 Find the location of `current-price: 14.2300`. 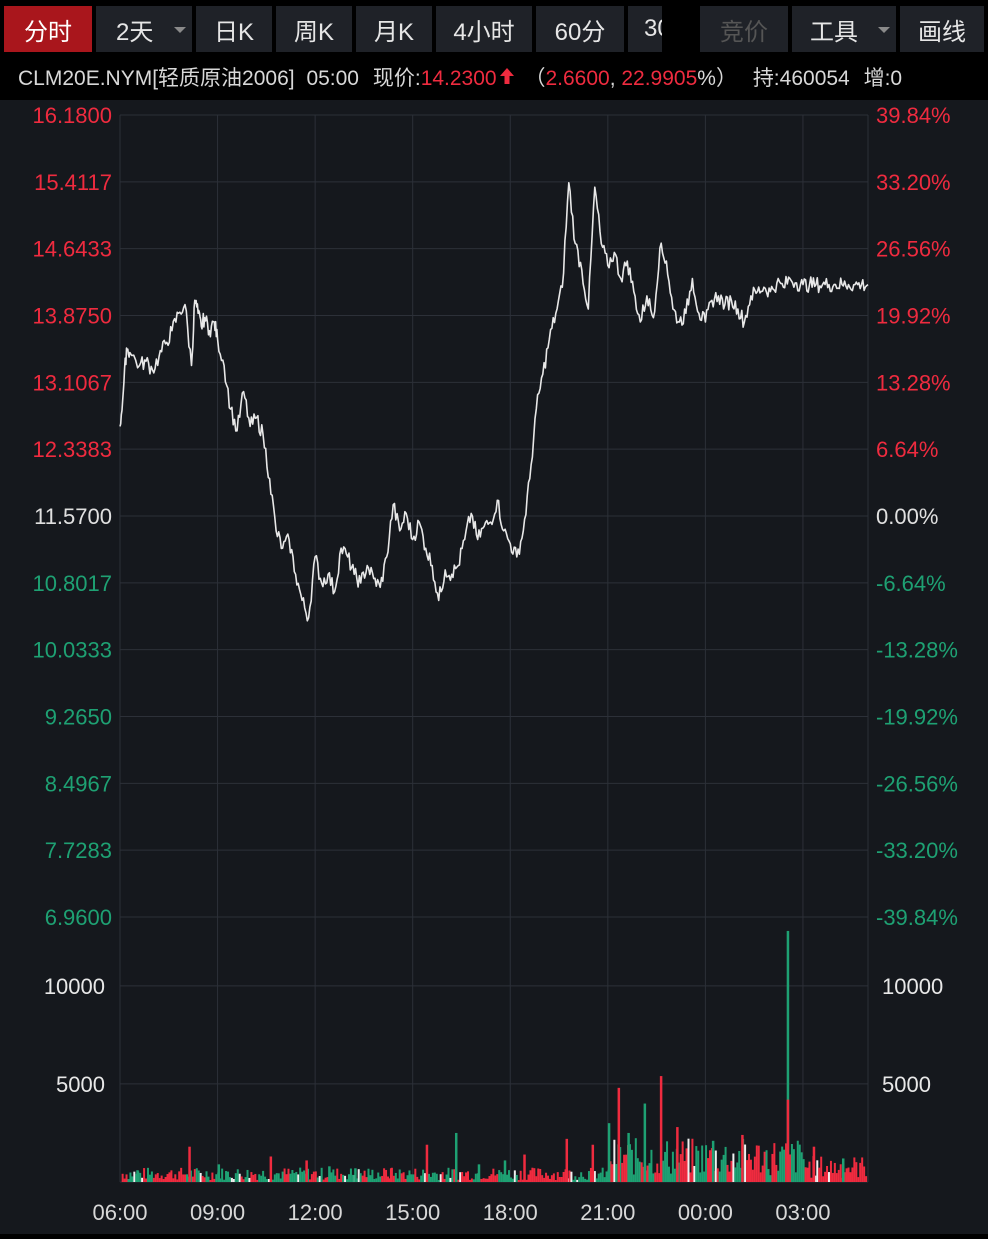

current-price: 14.2300 is located at coordinates (458, 78).